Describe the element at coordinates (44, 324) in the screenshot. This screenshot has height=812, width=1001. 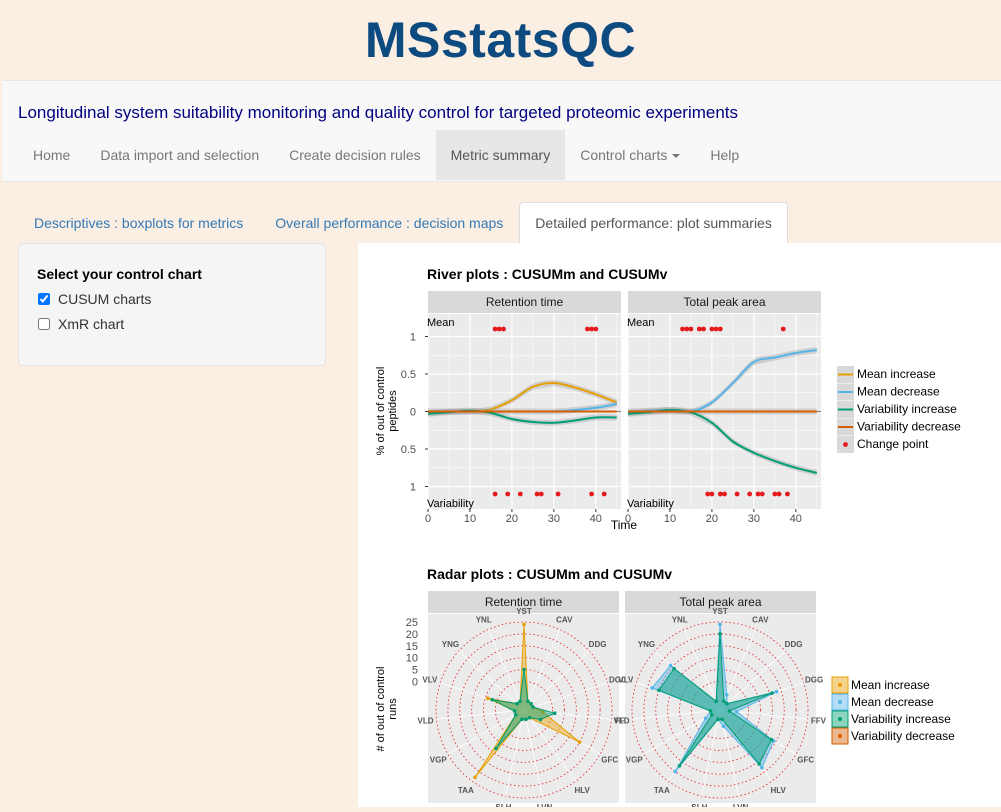
I see `xmr-checkbox` at that location.